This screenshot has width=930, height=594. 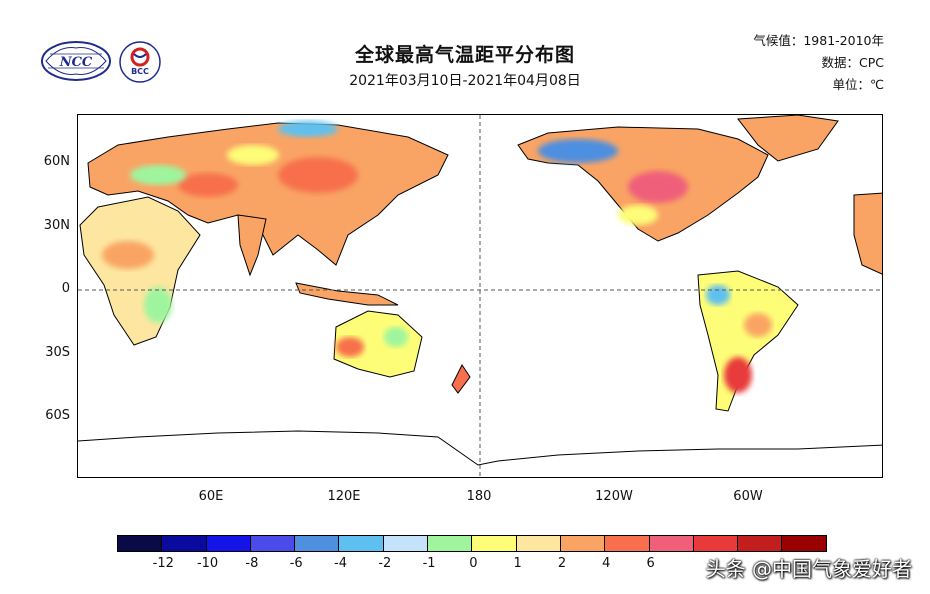 What do you see at coordinates (480, 448) in the screenshot?
I see `antarctica-coastline` at bounding box center [480, 448].